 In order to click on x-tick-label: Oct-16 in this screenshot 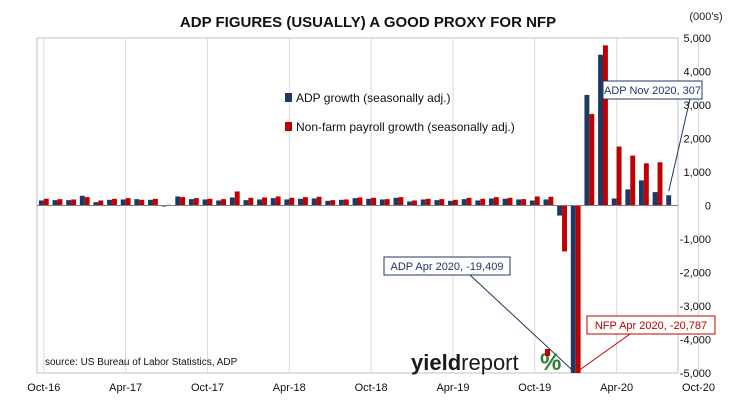, I will do `click(43, 388)`.